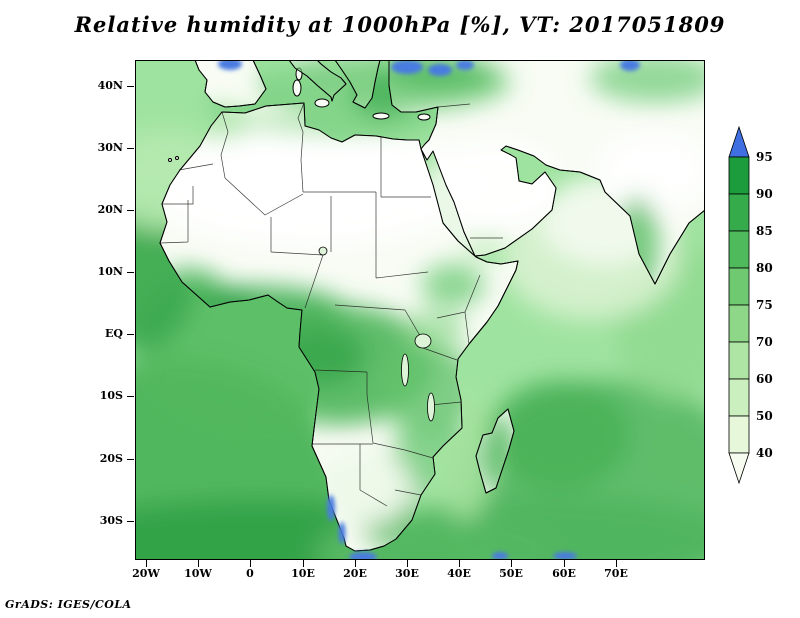  Describe the element at coordinates (764, 416) in the screenshot. I see `colorbar-label: 50` at that location.